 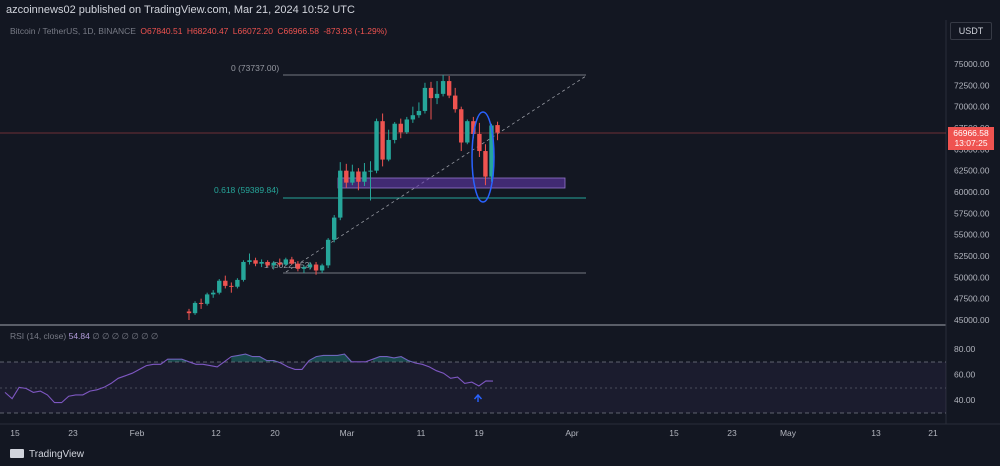 I want to click on highlight-ellipse, so click(x=483, y=157).